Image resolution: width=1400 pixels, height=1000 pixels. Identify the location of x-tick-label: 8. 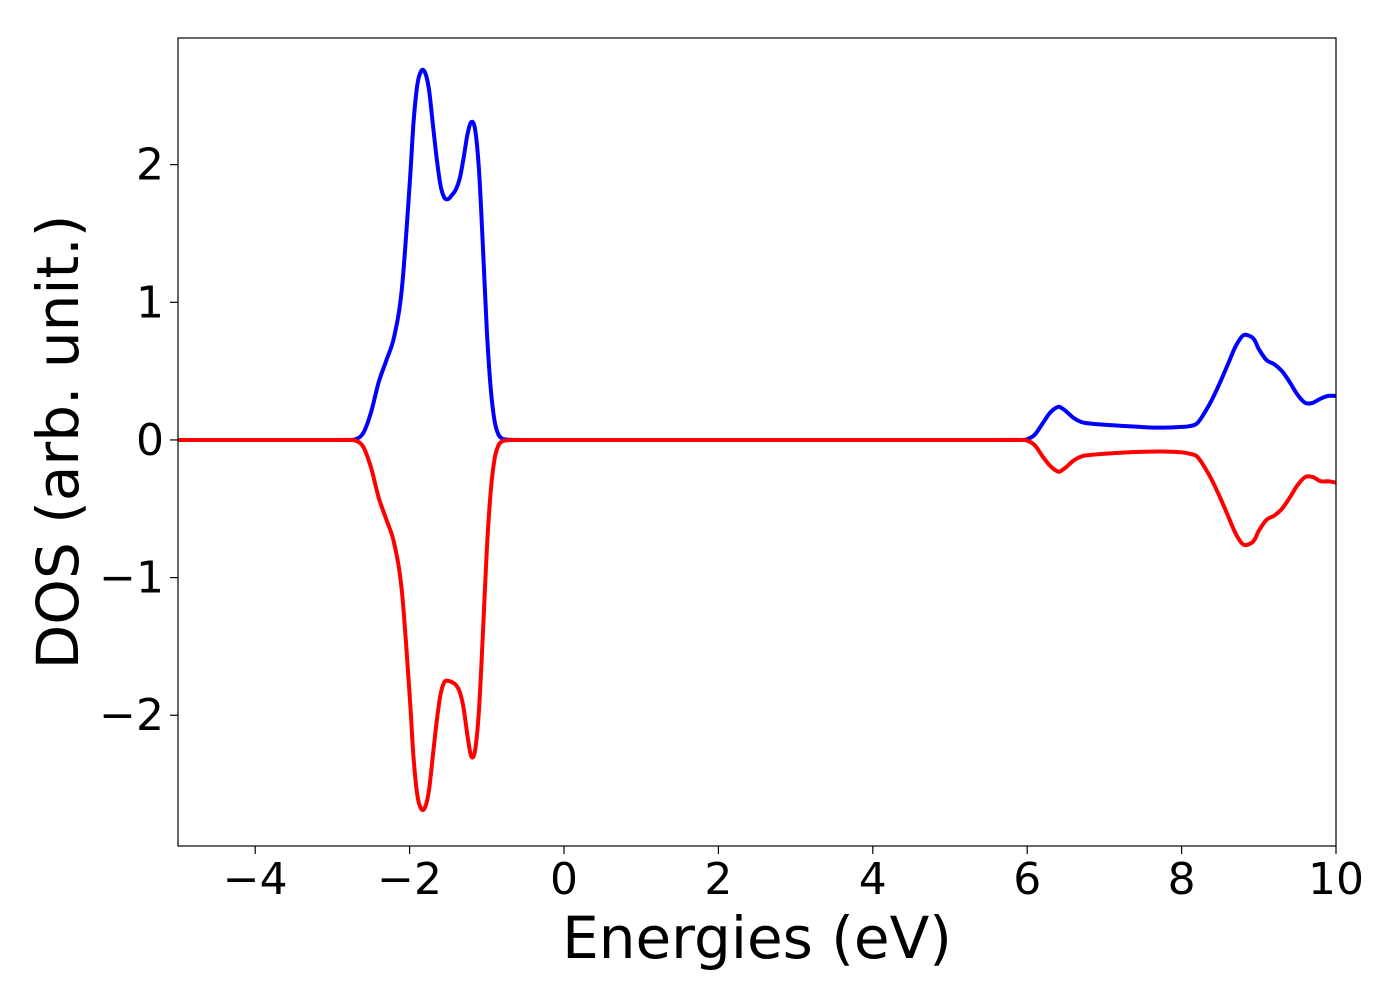
(1182, 879).